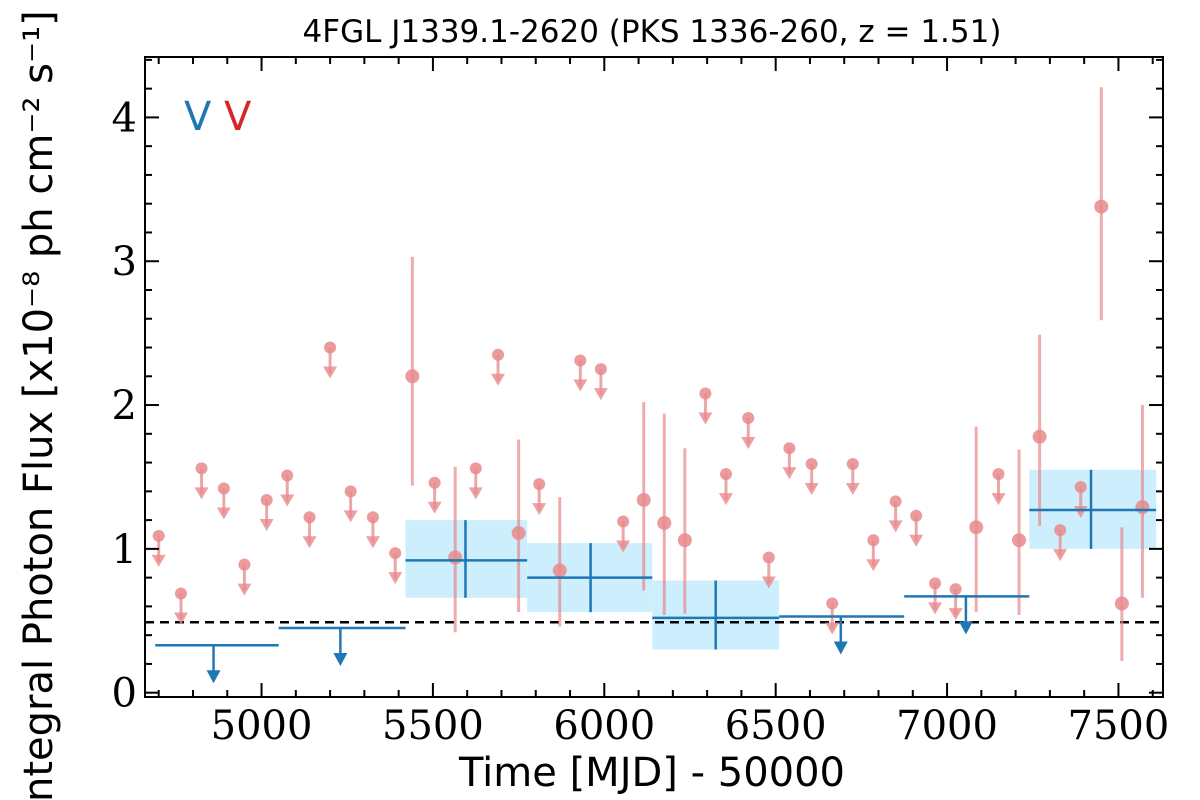 The width and height of the screenshot is (1200, 800). Describe the element at coordinates (124, 550) in the screenshot. I see `y-tick-label: 1` at that location.